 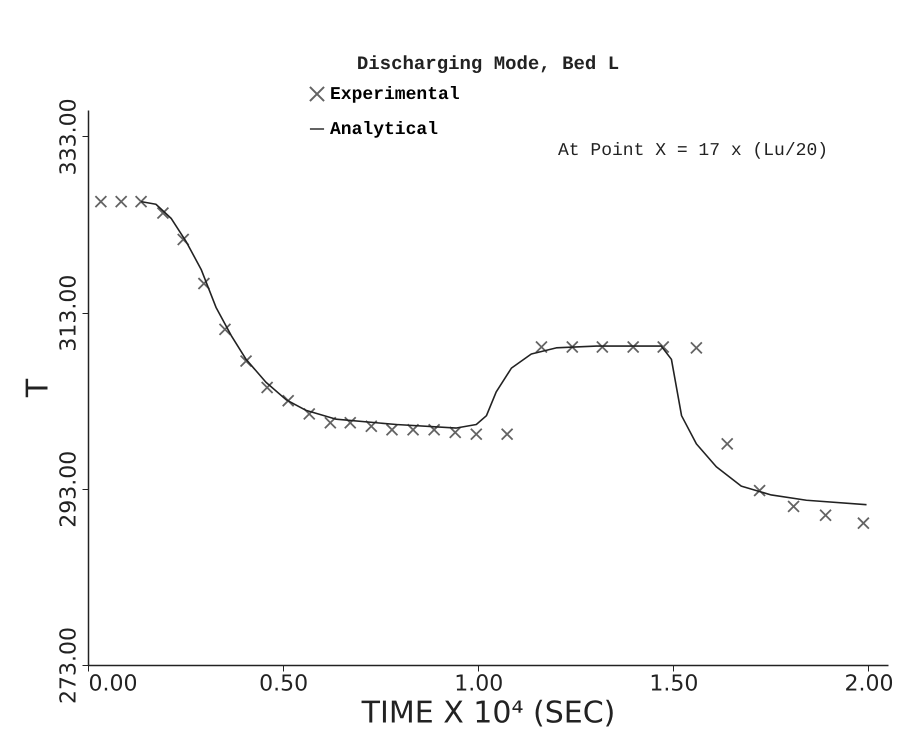 I want to click on y-tick-label: 273.00, so click(x=69, y=665).